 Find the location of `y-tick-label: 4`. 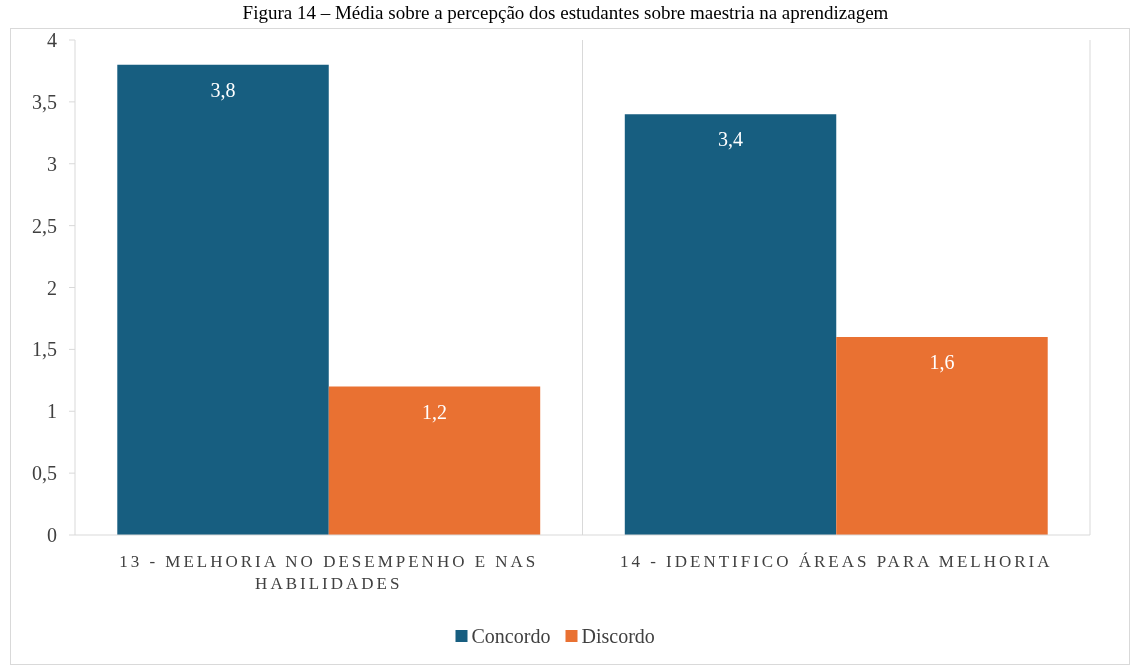

y-tick-label: 4 is located at coordinates (52, 40).